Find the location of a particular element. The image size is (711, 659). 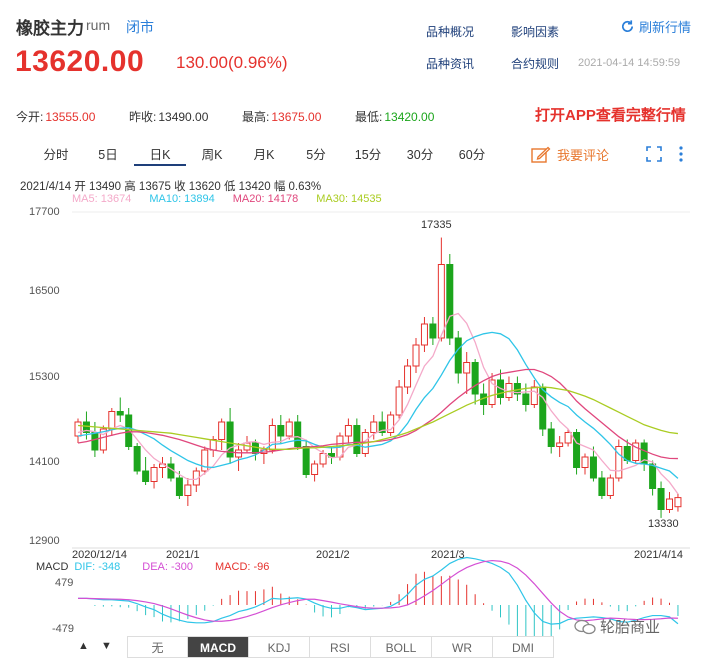

price-change: 130.00(0.96%) is located at coordinates (232, 62).